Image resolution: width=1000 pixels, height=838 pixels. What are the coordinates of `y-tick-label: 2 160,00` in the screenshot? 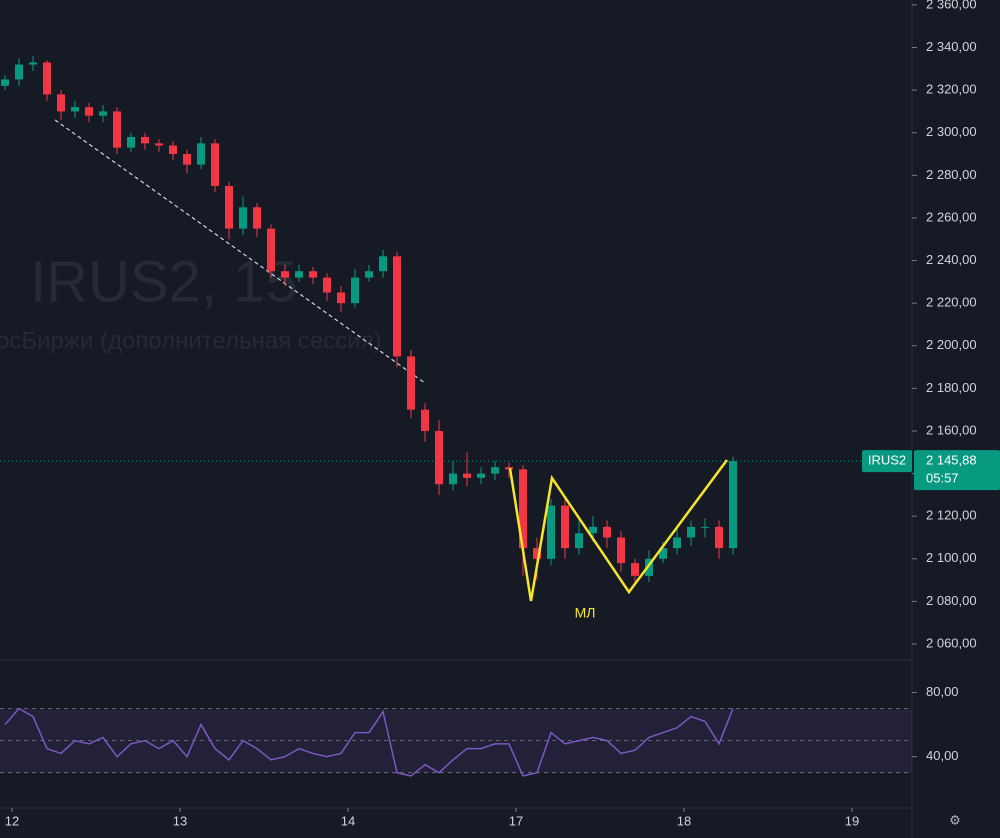 It's located at (951, 429).